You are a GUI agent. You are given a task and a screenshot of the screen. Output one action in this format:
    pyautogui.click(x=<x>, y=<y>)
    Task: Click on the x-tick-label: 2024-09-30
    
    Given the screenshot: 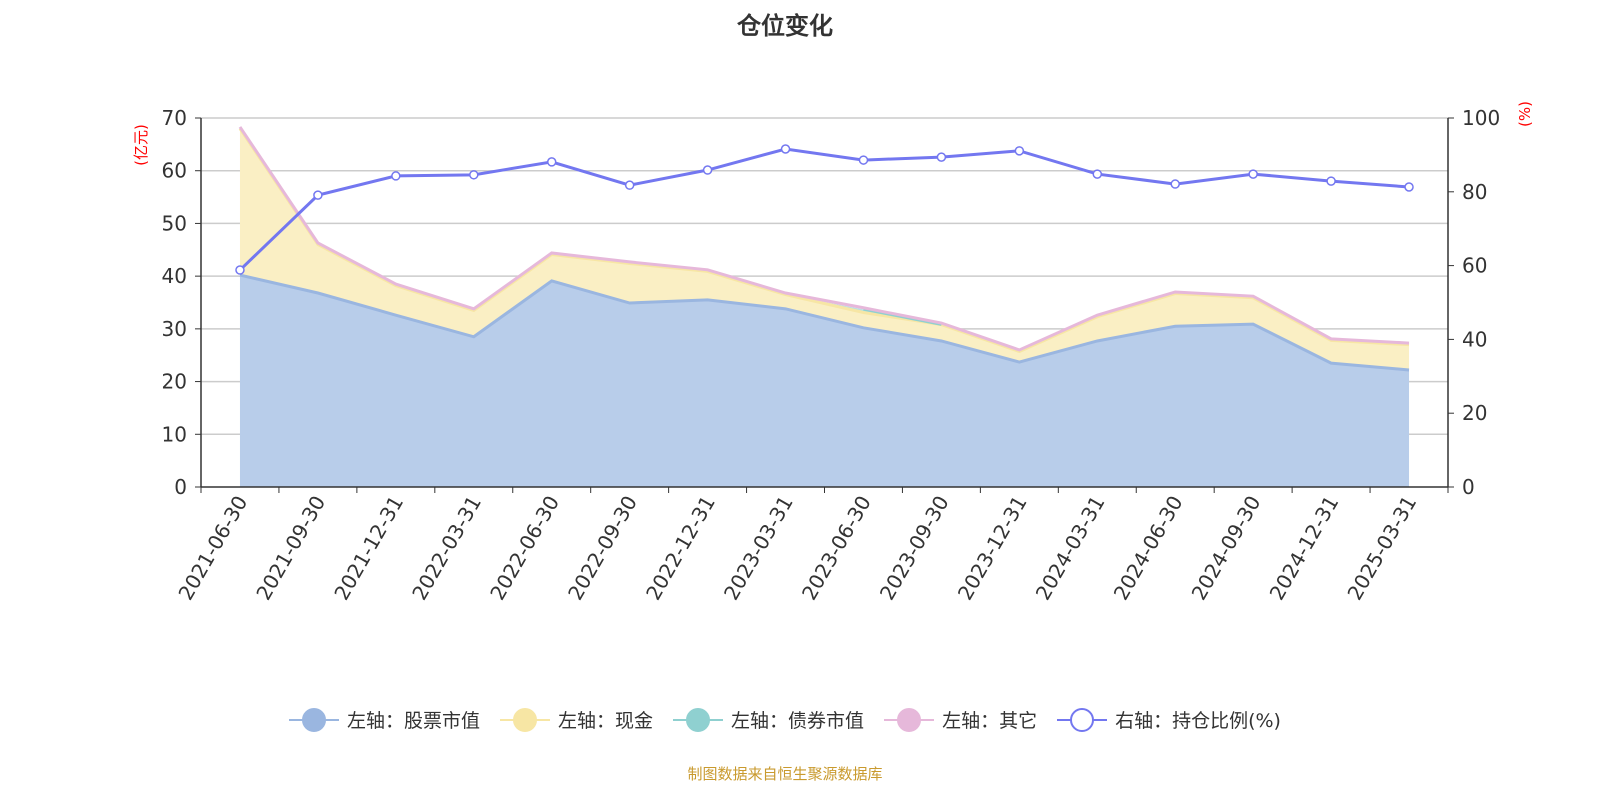 What is the action you would take?
    pyautogui.click(x=1226, y=548)
    